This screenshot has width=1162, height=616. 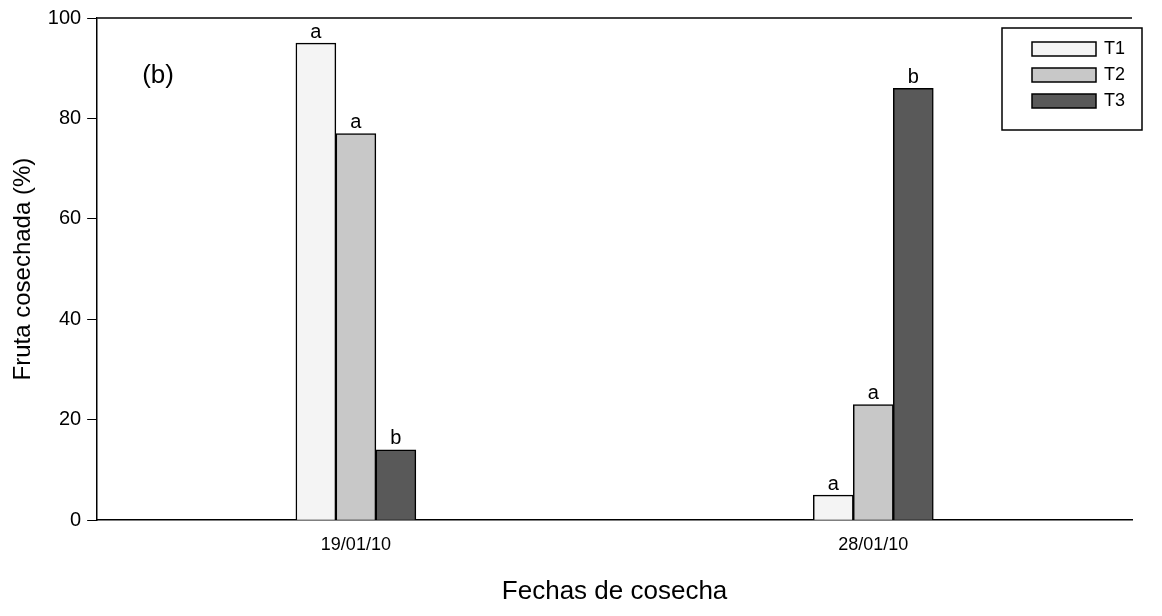 I want to click on y-tick-label: 0, so click(x=76, y=518).